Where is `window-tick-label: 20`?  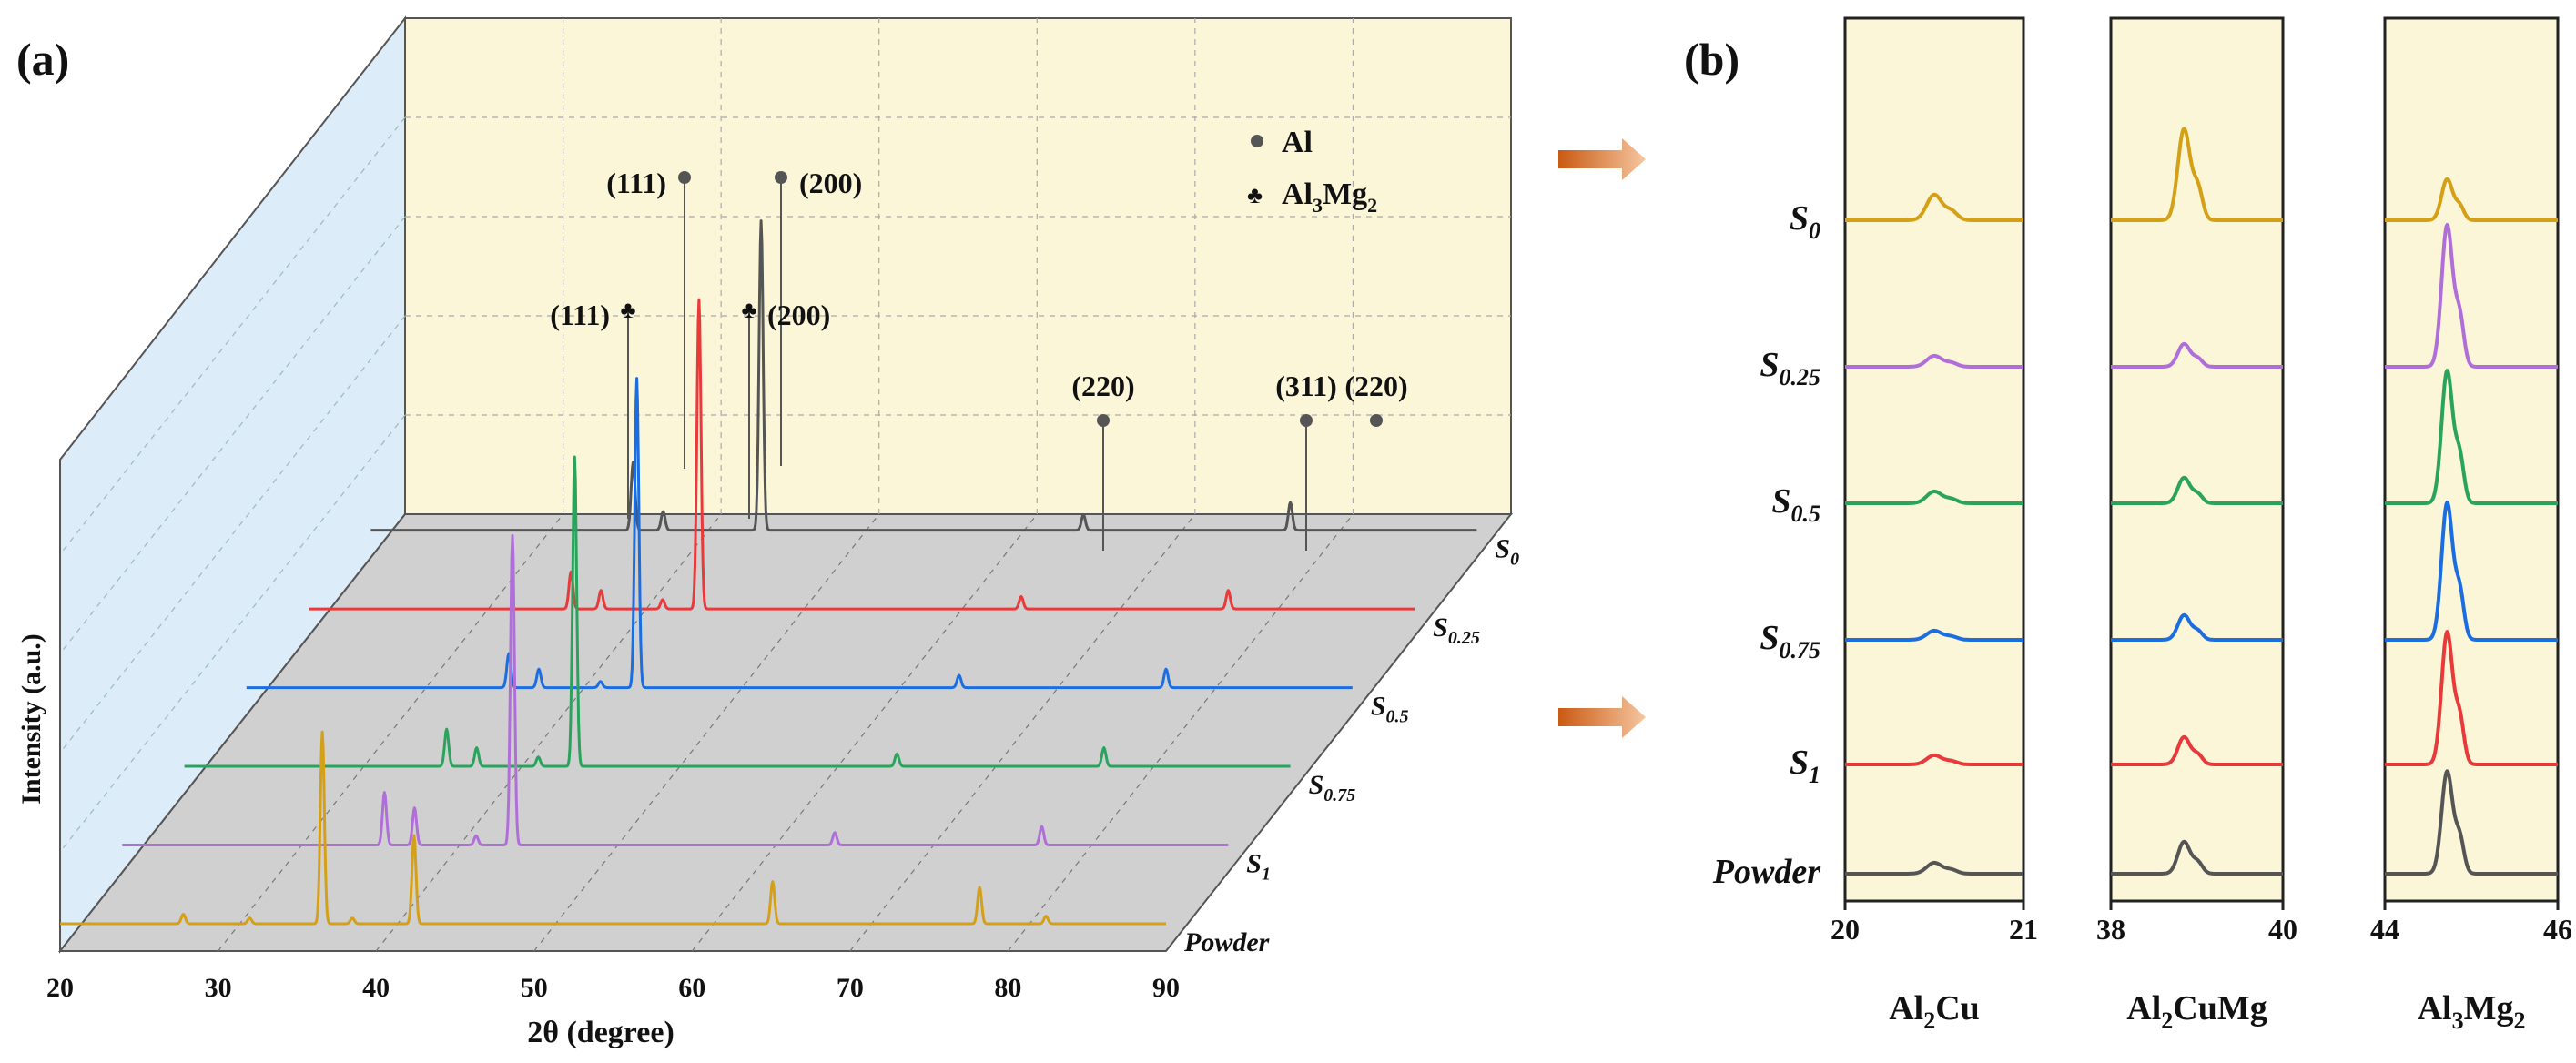 window-tick-label: 20 is located at coordinates (1845, 929).